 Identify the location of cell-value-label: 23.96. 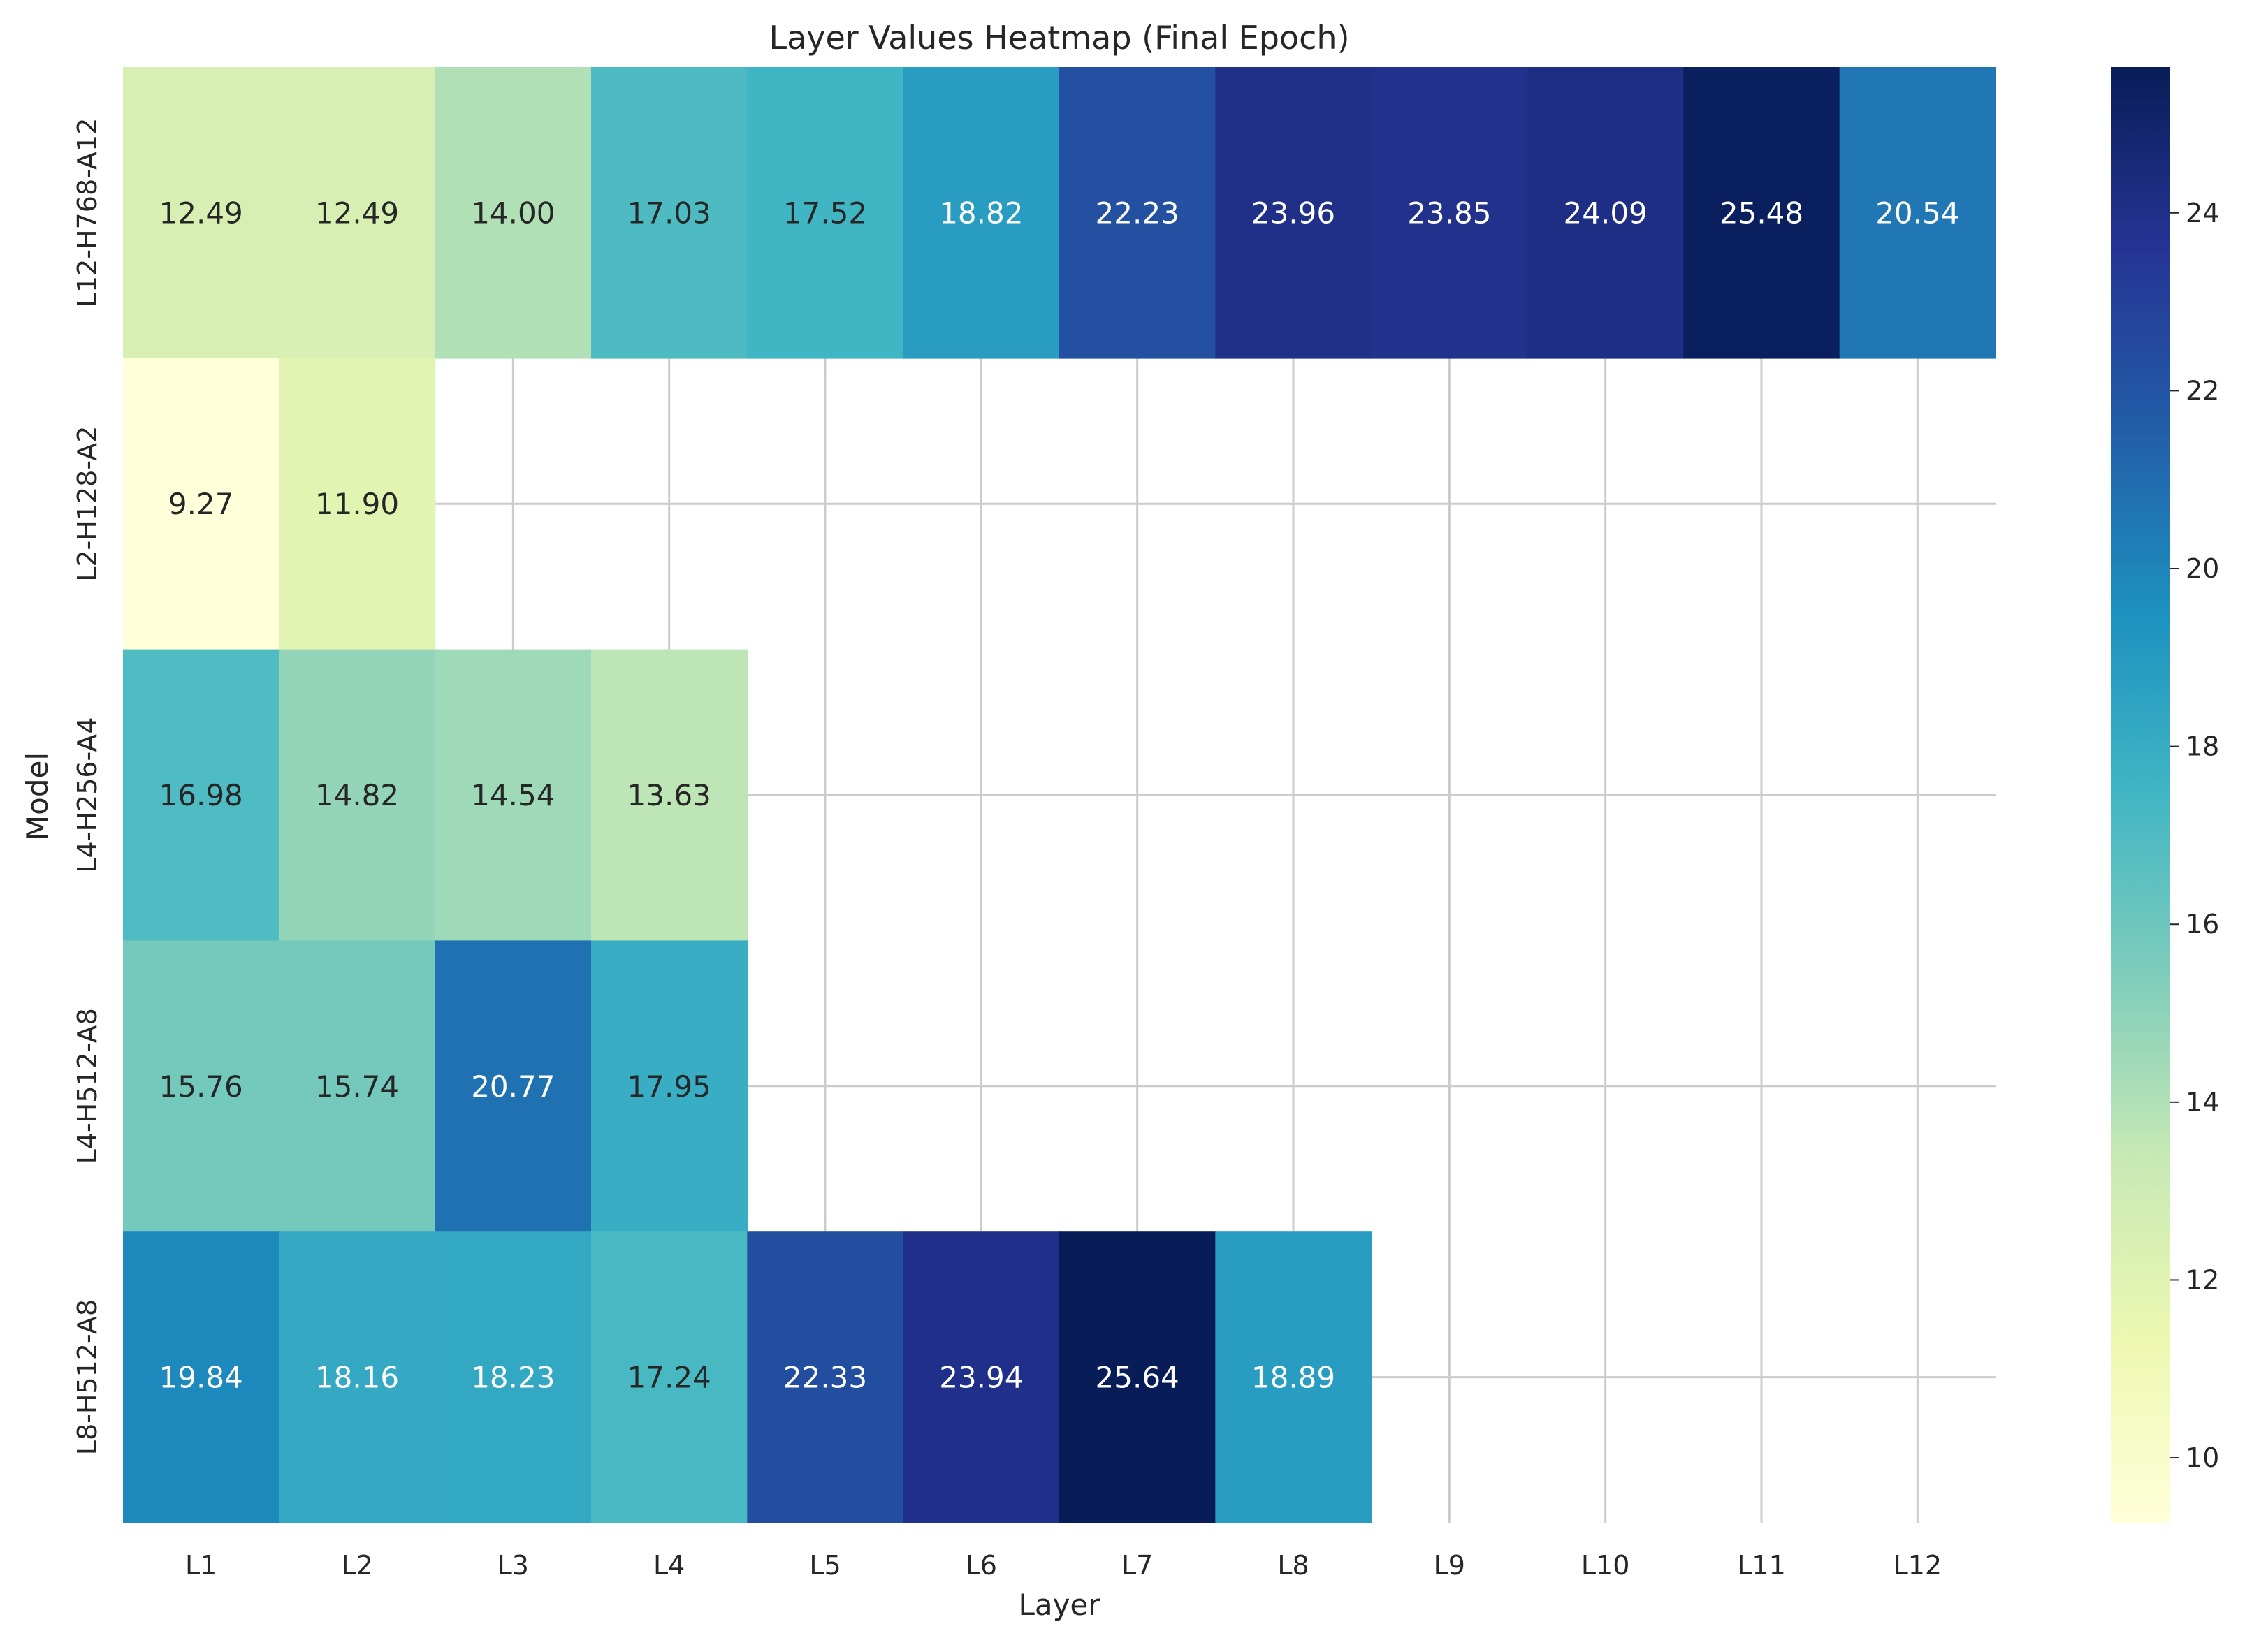
(1293, 213).